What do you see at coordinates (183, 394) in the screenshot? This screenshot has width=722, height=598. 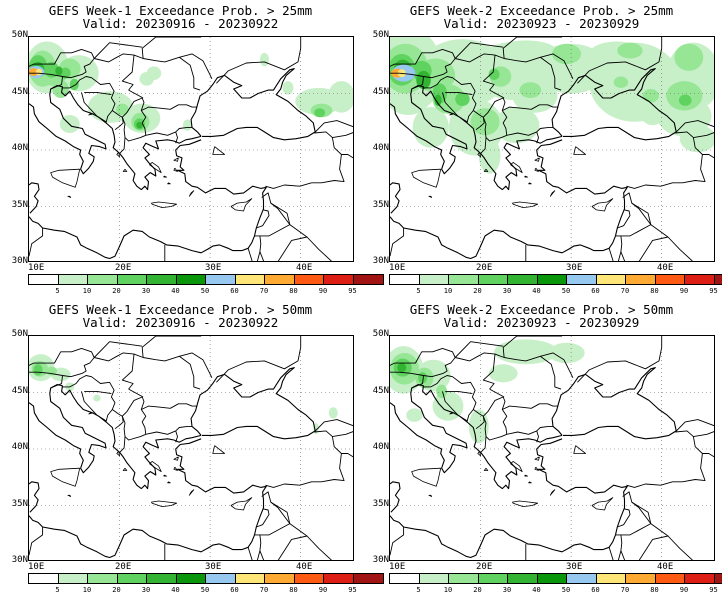 I see `probability-shading` at bounding box center [183, 394].